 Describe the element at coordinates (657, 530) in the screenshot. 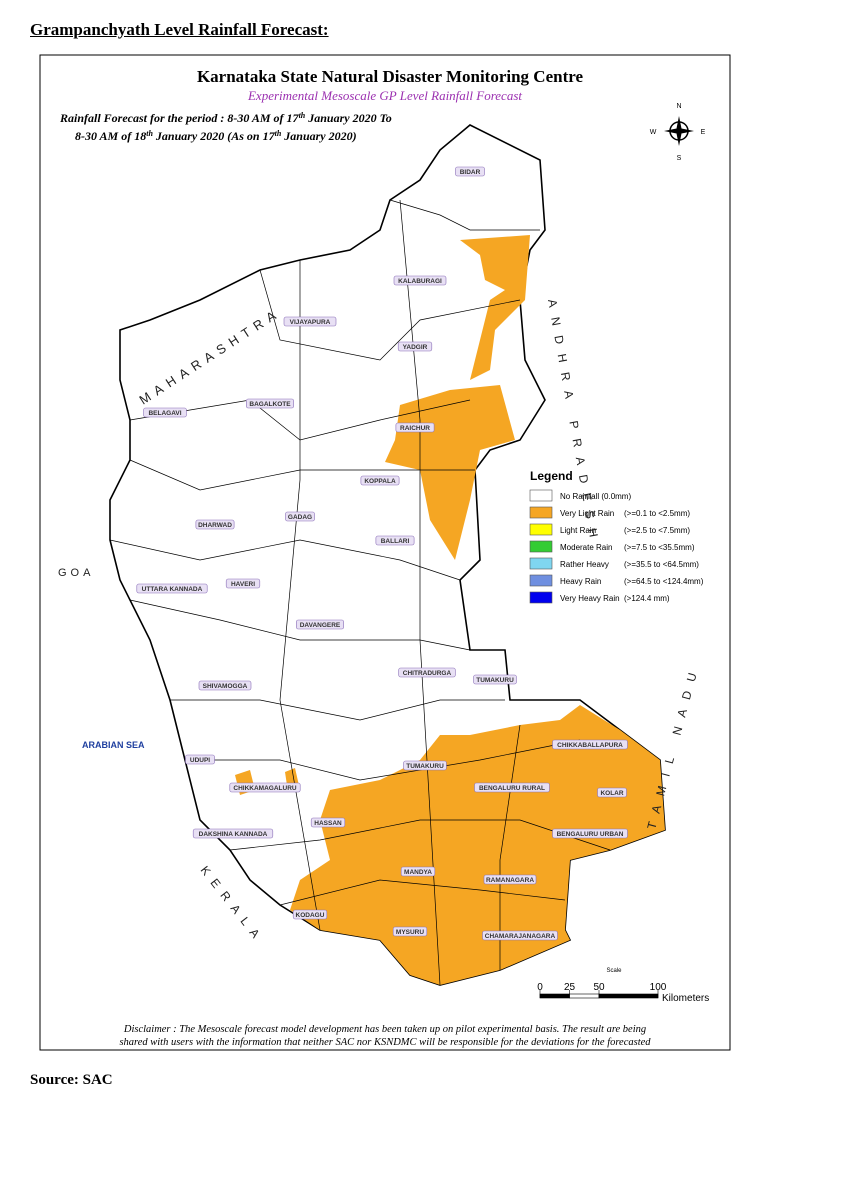

I see `legend-range: (>=2.5 to <7.5mm)` at that location.